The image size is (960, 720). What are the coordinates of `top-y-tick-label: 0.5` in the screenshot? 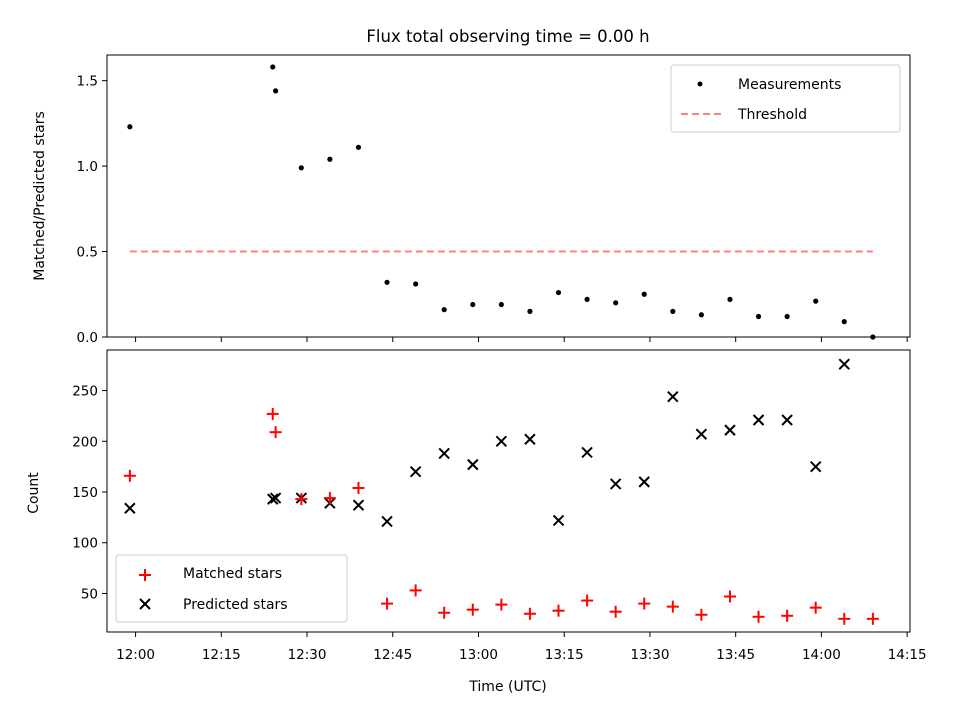 It's located at (87, 253).